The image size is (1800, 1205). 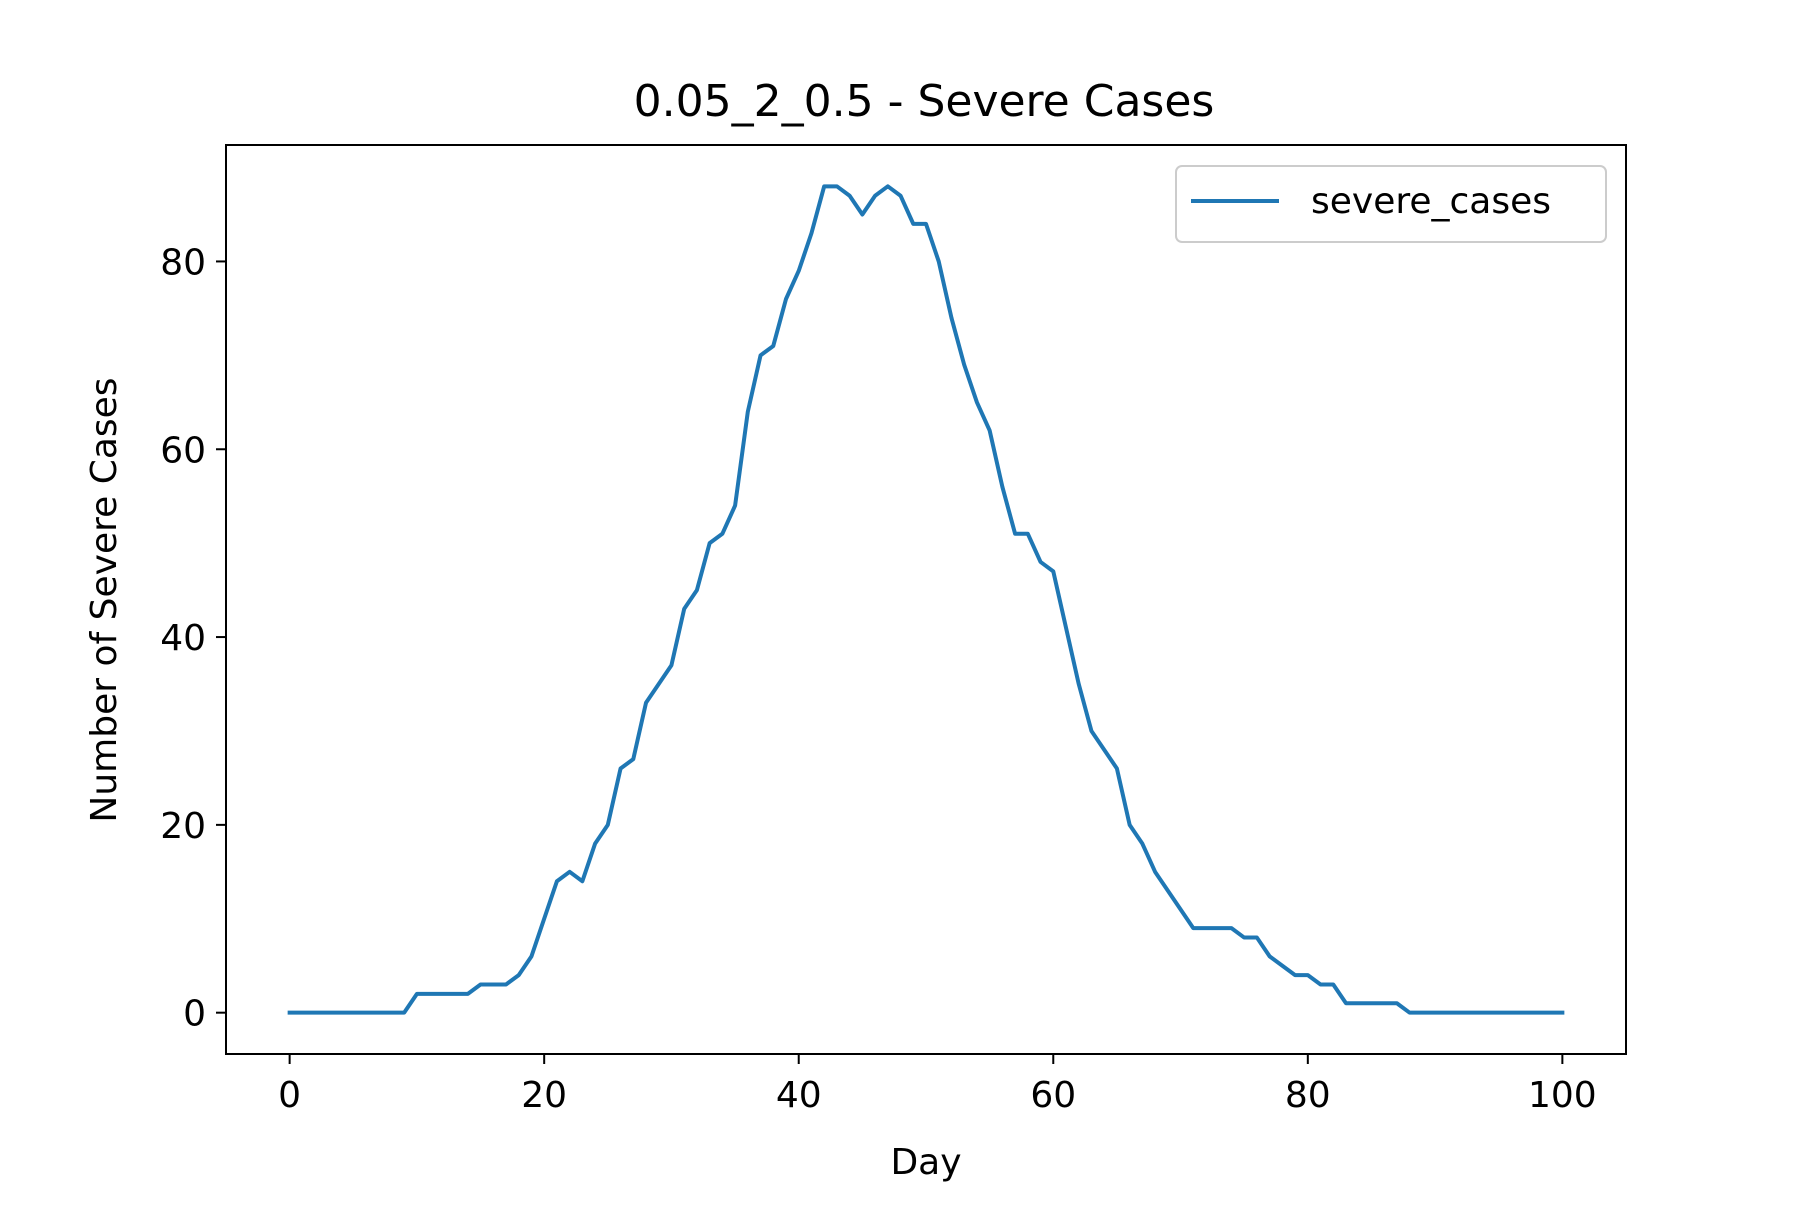 I want to click on x-axis-label: Day, so click(x=925, y=1162).